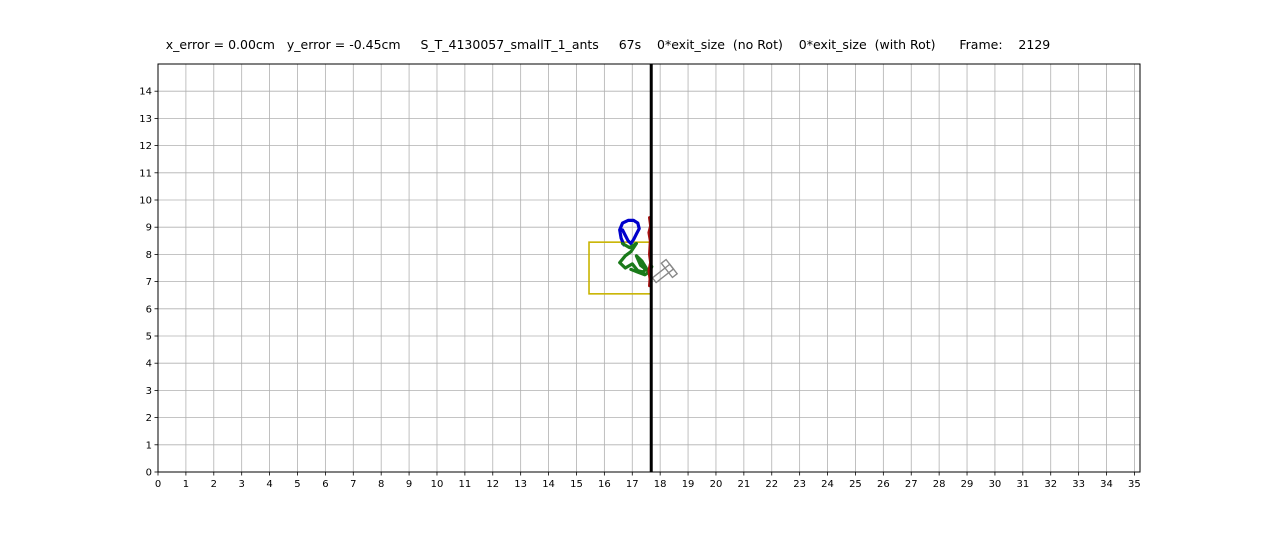 This screenshot has width=1268, height=540. Describe the element at coordinates (465, 484) in the screenshot. I see `x-tick-label: 11` at that location.